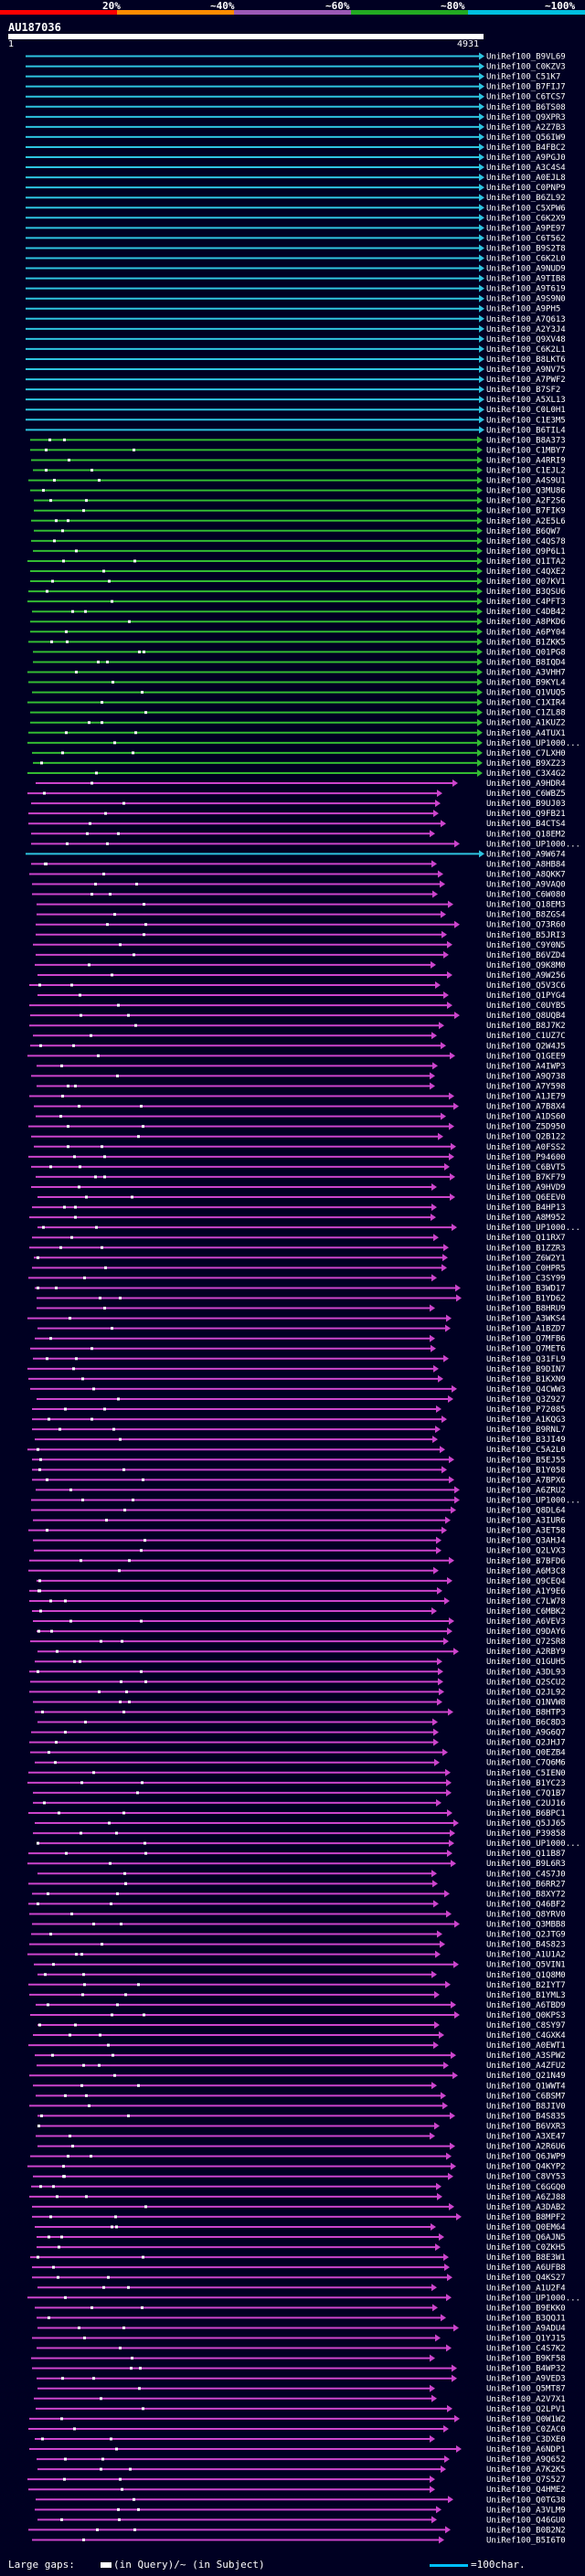 Image resolution: width=585 pixels, height=2576 pixels. What do you see at coordinates (301, 2470) in the screenshot?
I see `hit-row: UniRef100_A7K2K5` at bounding box center [301, 2470].